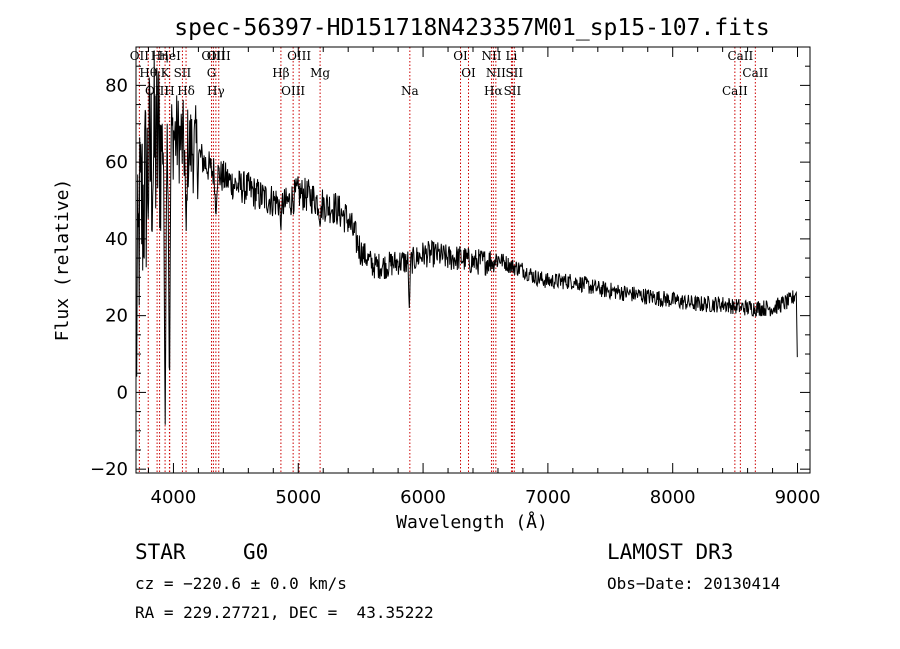 This screenshot has width=900, height=649. Describe the element at coordinates (62, 260) in the screenshot. I see `y-axis-label: Flux (relative)` at that location.